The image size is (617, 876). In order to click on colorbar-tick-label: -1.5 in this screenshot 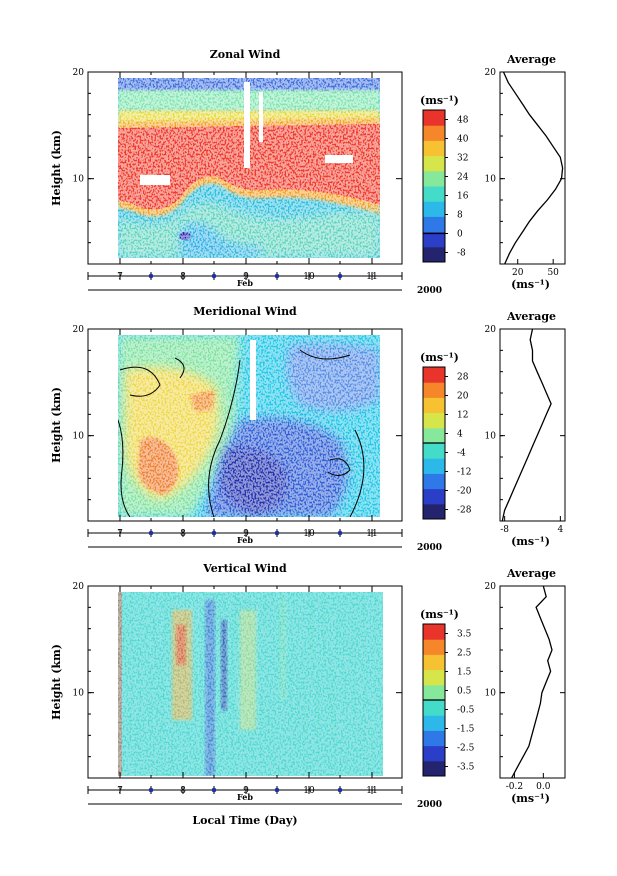, I will do `click(466, 730)`.